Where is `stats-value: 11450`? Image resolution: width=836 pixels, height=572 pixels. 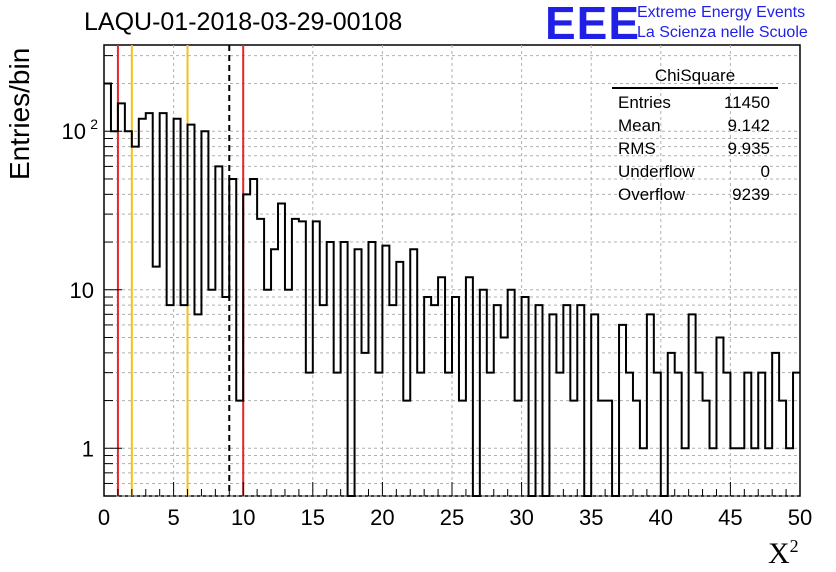
stats-value: 11450 is located at coordinates (746, 102).